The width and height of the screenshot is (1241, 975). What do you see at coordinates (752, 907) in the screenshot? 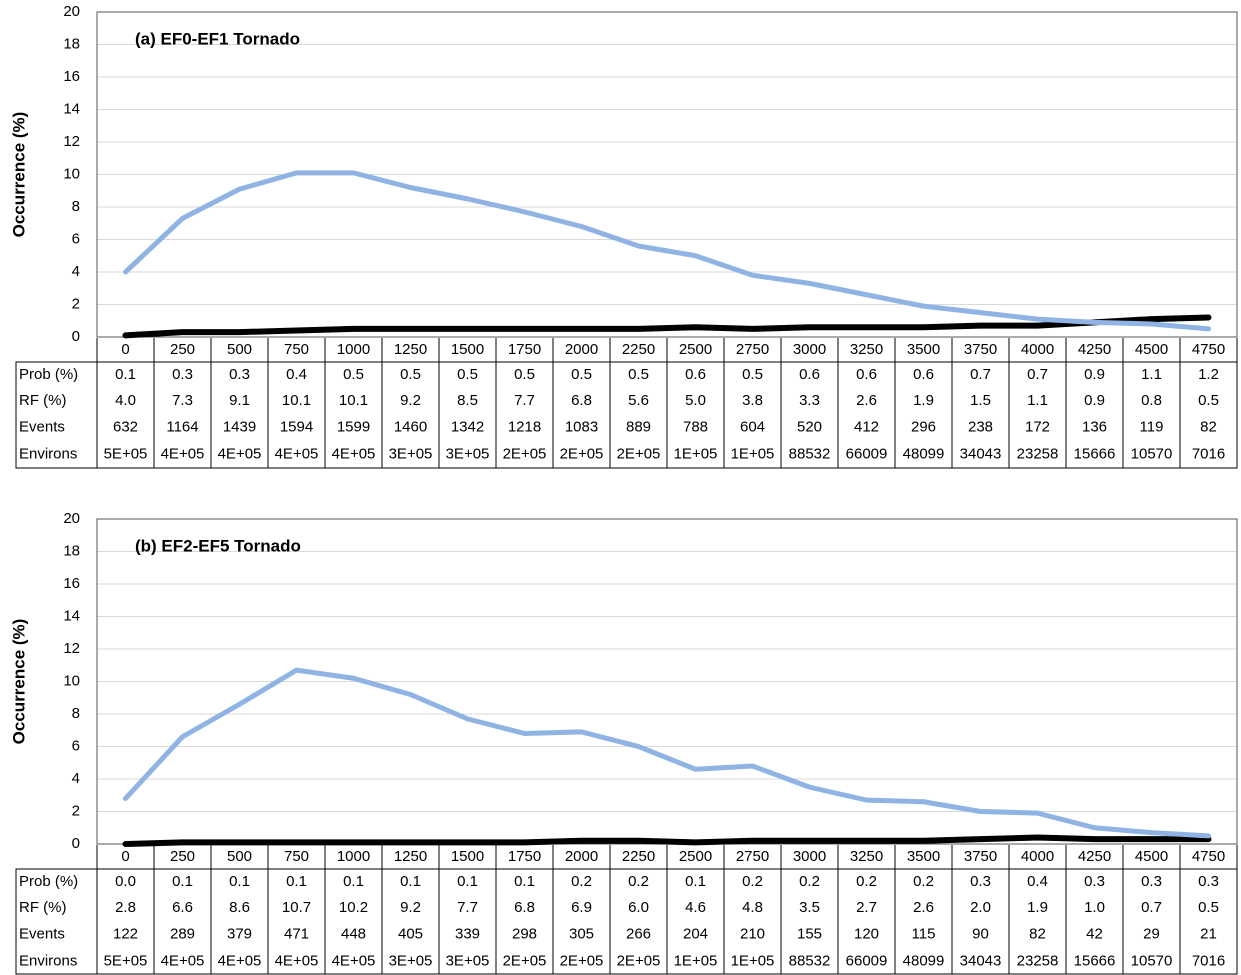
I see `table-cell: 4.8` at bounding box center [752, 907].